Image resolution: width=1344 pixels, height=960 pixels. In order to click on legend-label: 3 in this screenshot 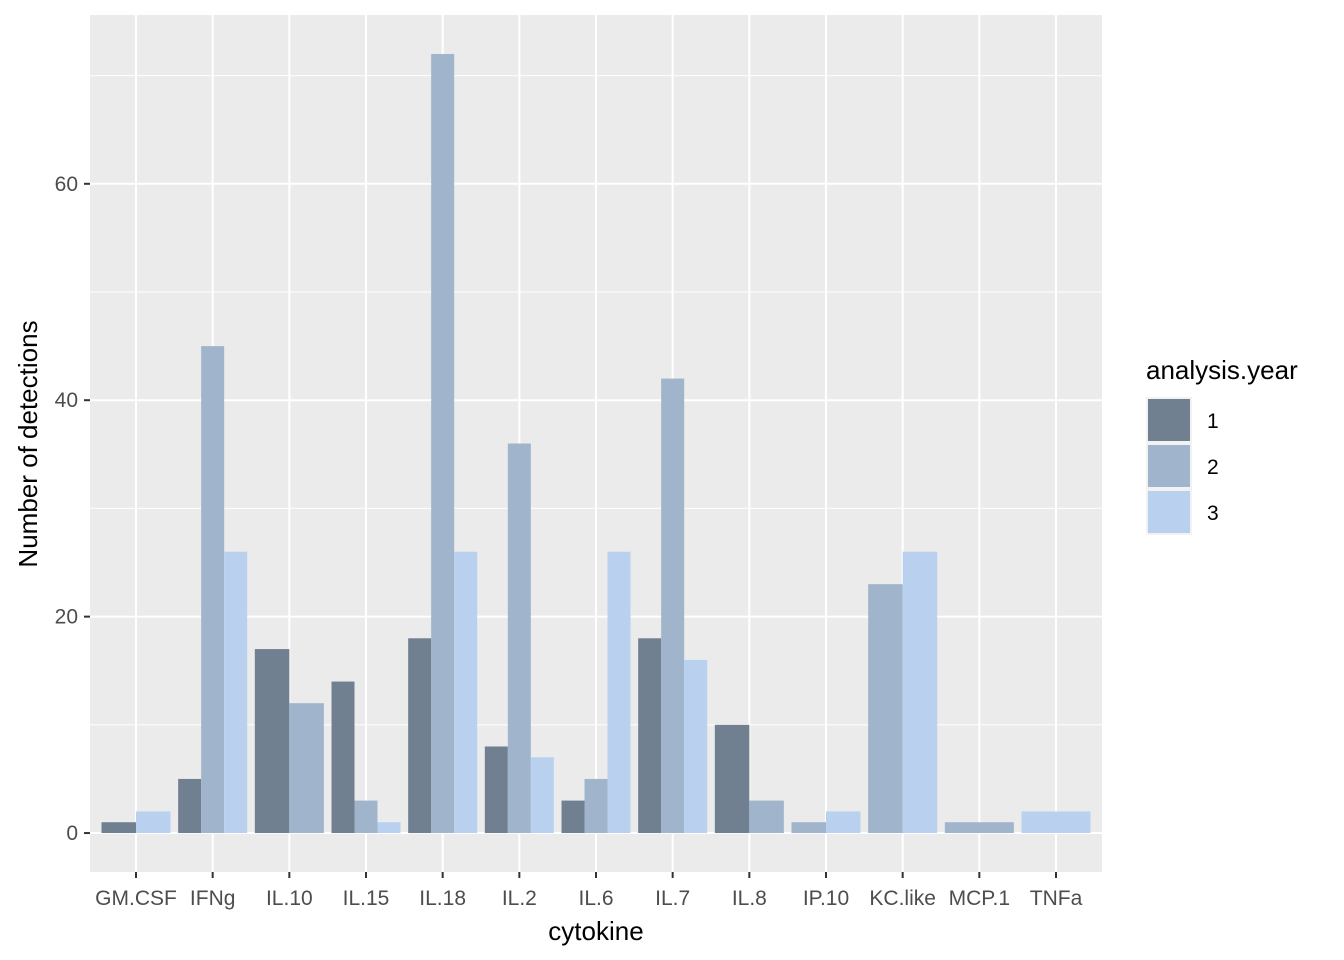, I will do `click(1213, 513)`.